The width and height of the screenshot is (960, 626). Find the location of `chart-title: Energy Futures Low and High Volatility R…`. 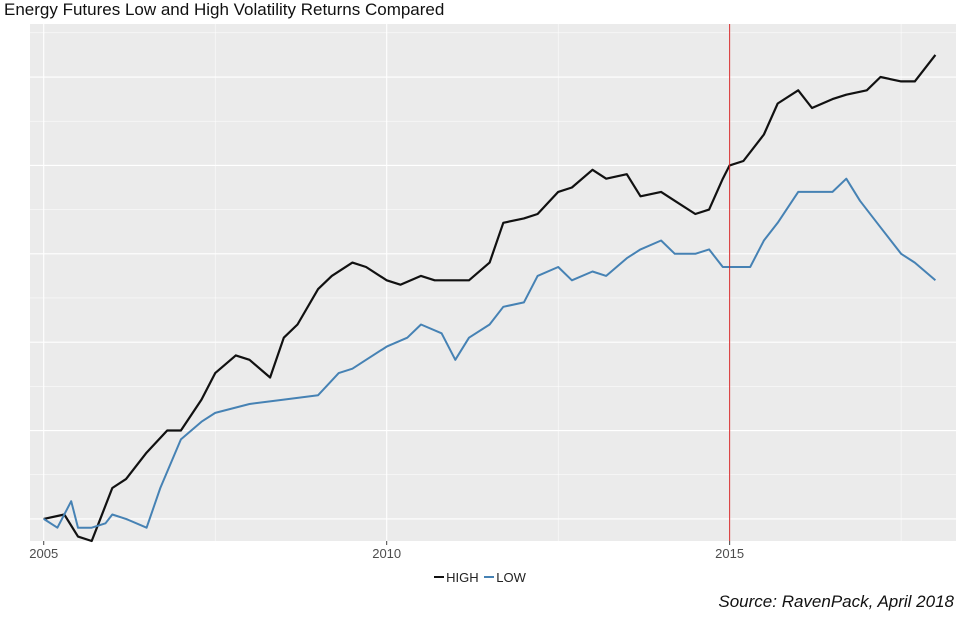

chart-title: Energy Futures Low and High Volatility R… is located at coordinates (224, 9).